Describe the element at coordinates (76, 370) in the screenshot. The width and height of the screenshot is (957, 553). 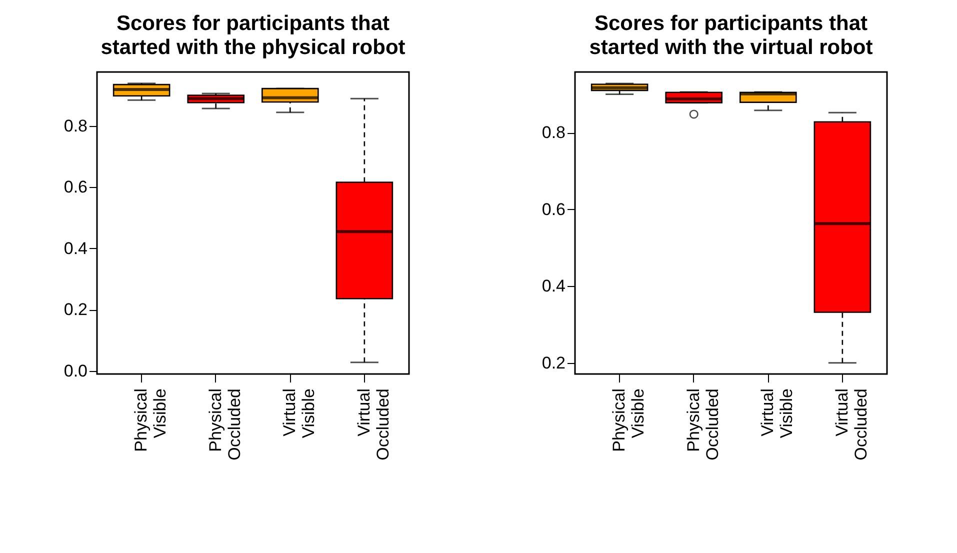
I see `y-tick-label: 0.0` at that location.